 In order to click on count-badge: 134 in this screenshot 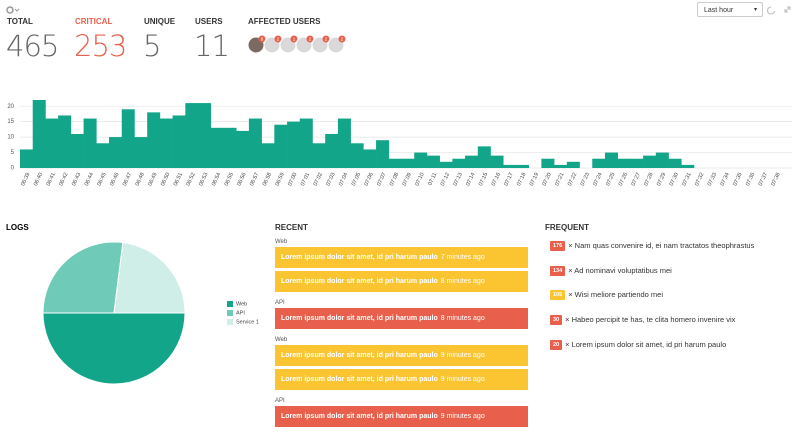, I will do `click(558, 270)`.